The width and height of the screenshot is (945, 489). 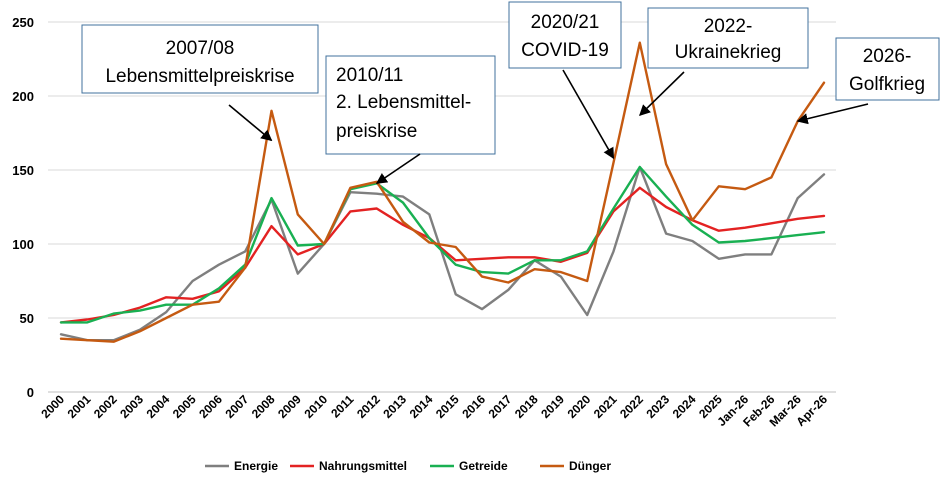 What do you see at coordinates (131, 406) in the screenshot?
I see `x-tick-label: 2003` at bounding box center [131, 406].